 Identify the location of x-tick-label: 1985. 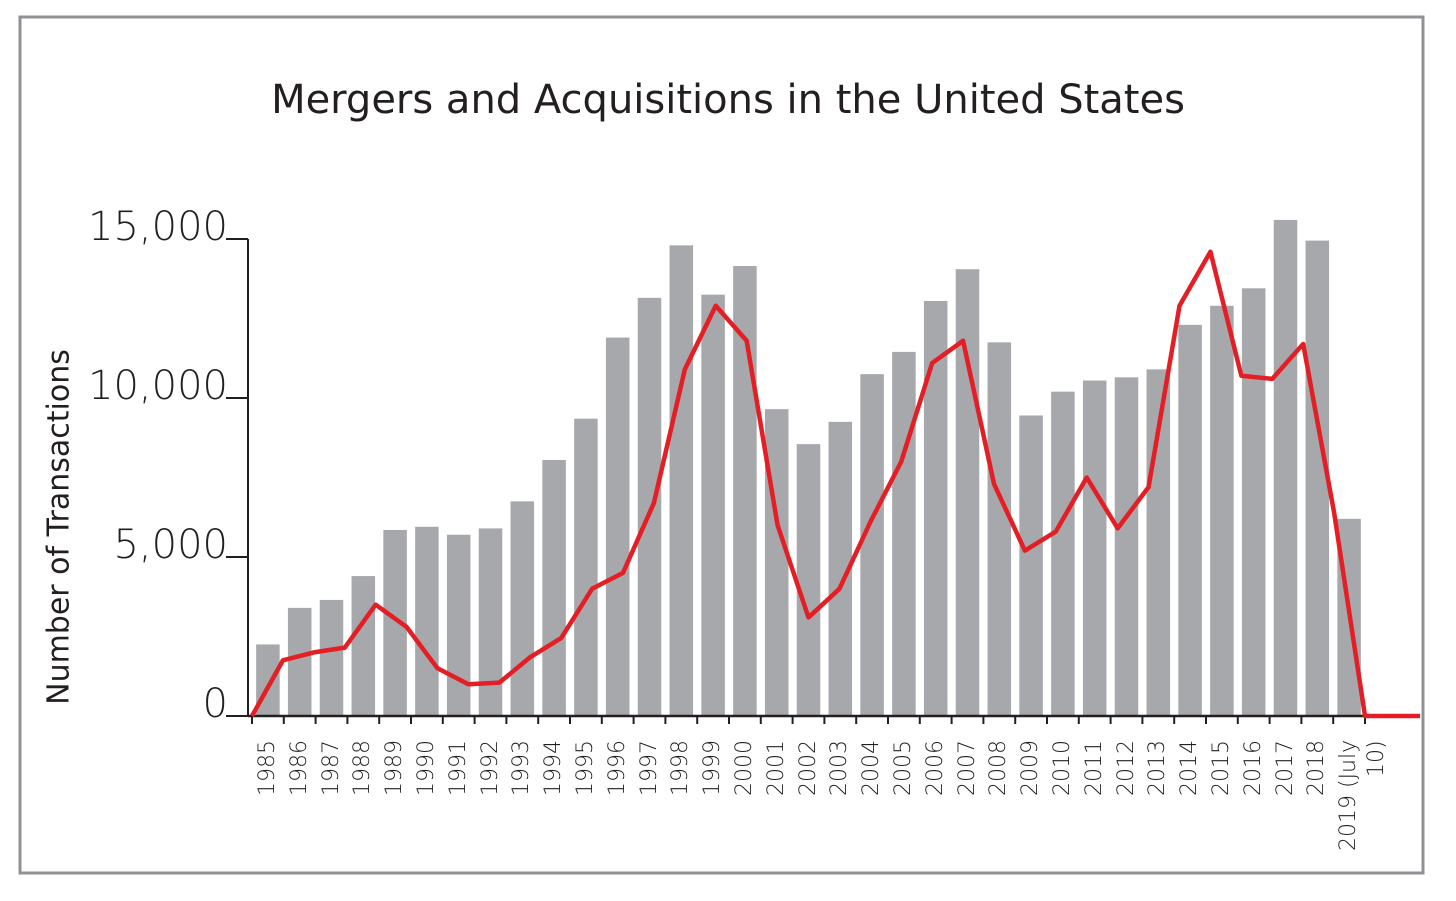
(267, 768).